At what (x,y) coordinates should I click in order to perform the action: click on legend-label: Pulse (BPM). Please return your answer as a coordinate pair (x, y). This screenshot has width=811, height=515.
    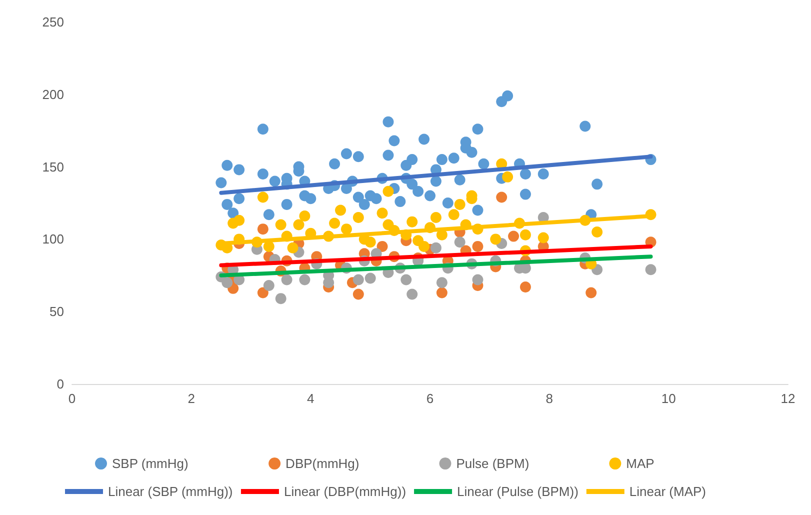
    Looking at the image, I should click on (493, 463).